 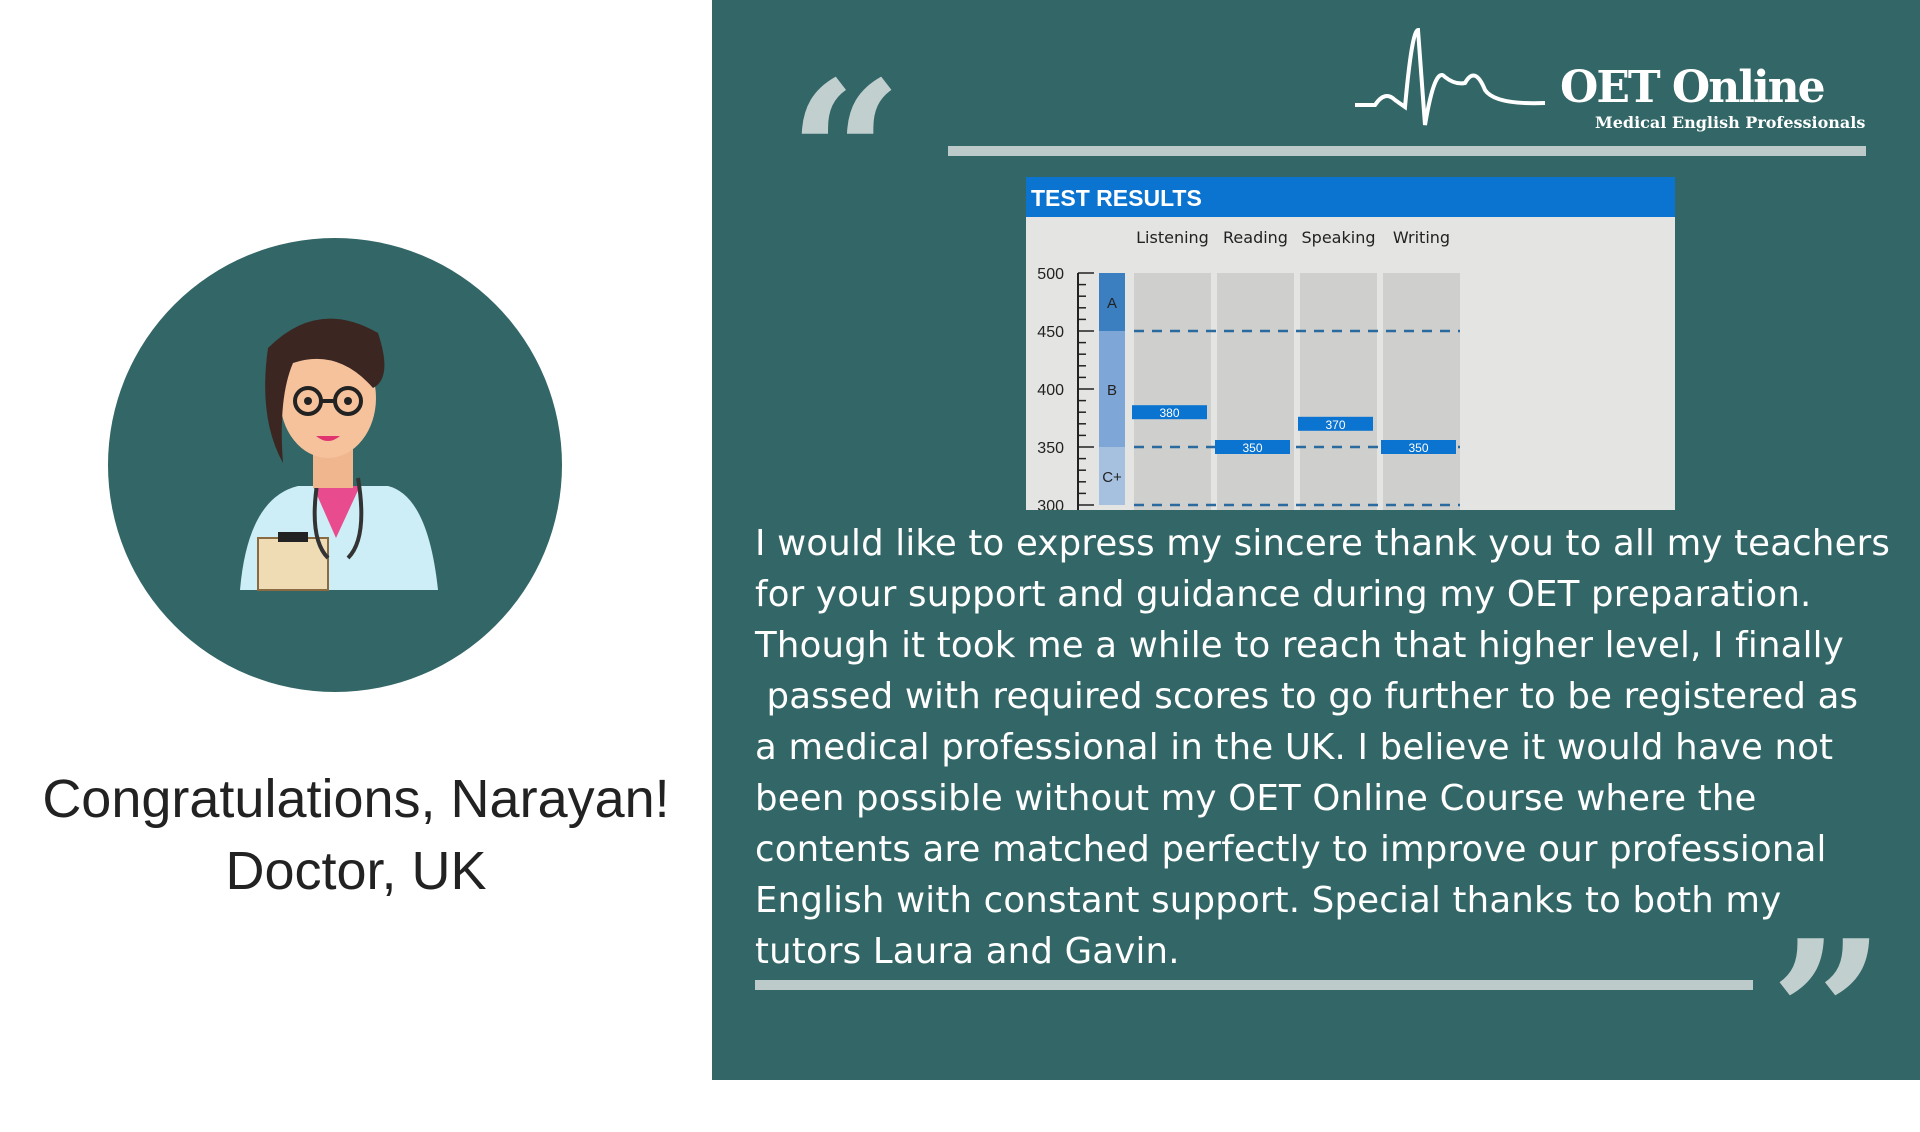 What do you see at coordinates (356, 871) in the screenshot?
I see `role-label: Doctor, UK` at bounding box center [356, 871].